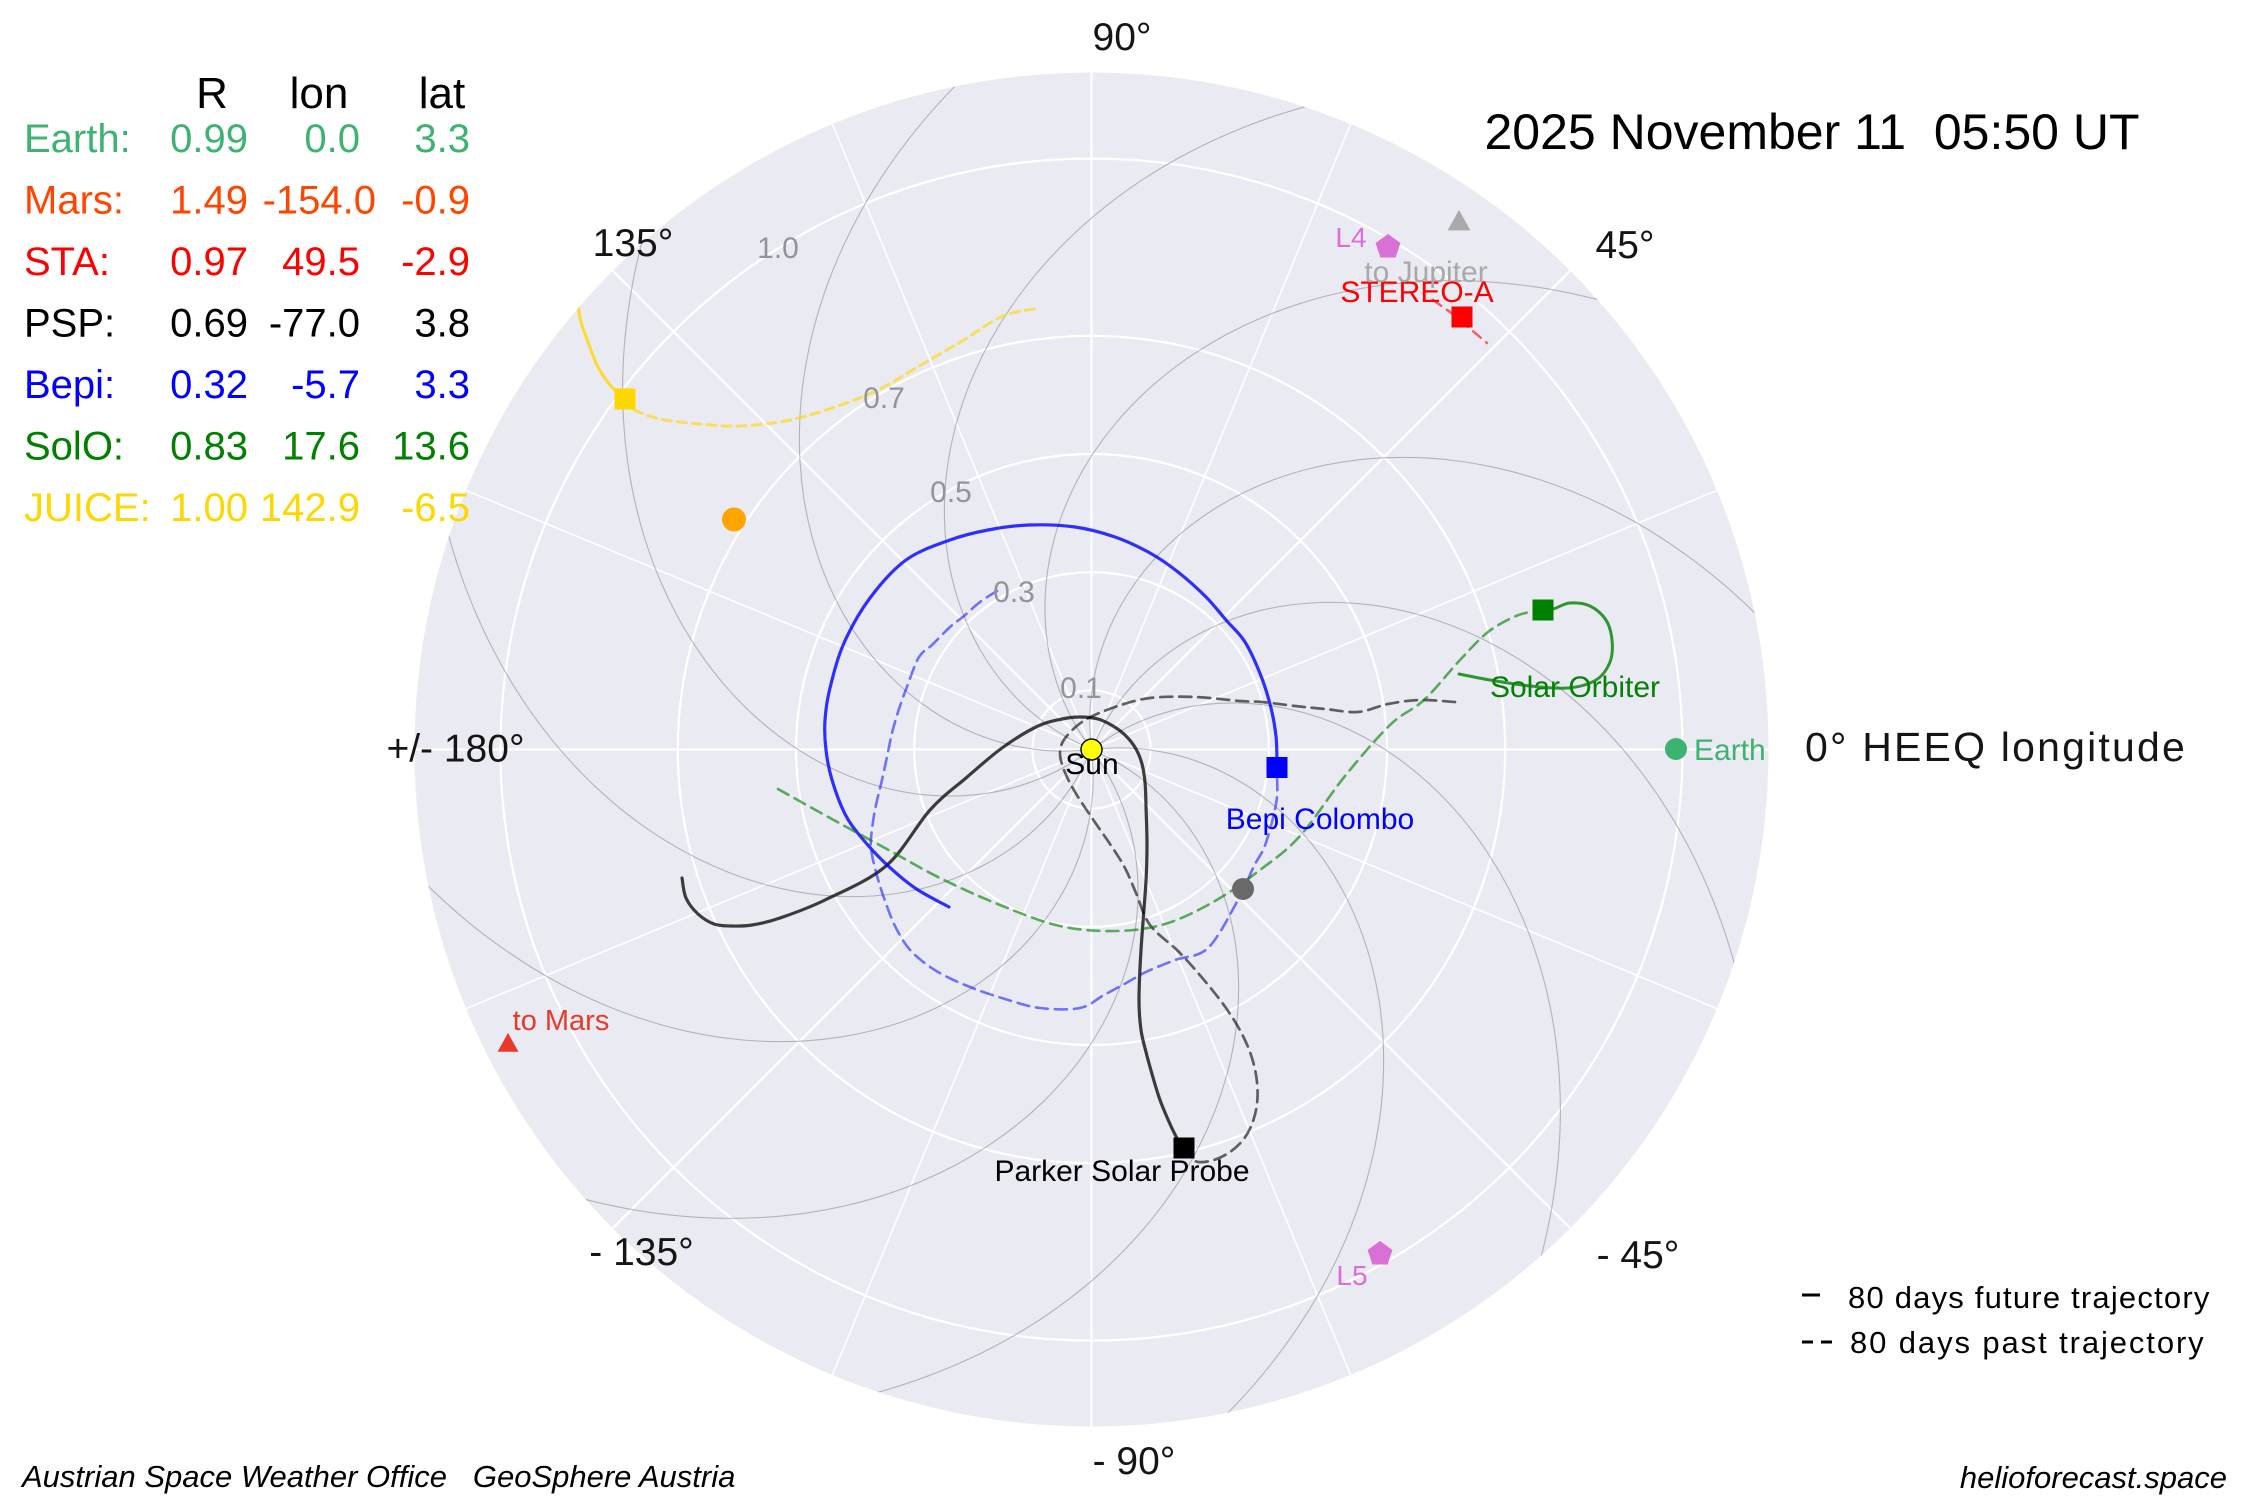 This screenshot has width=2250, height=1500. What do you see at coordinates (1014, 592) in the screenshot?
I see `svg-text: 0.3` at bounding box center [1014, 592].